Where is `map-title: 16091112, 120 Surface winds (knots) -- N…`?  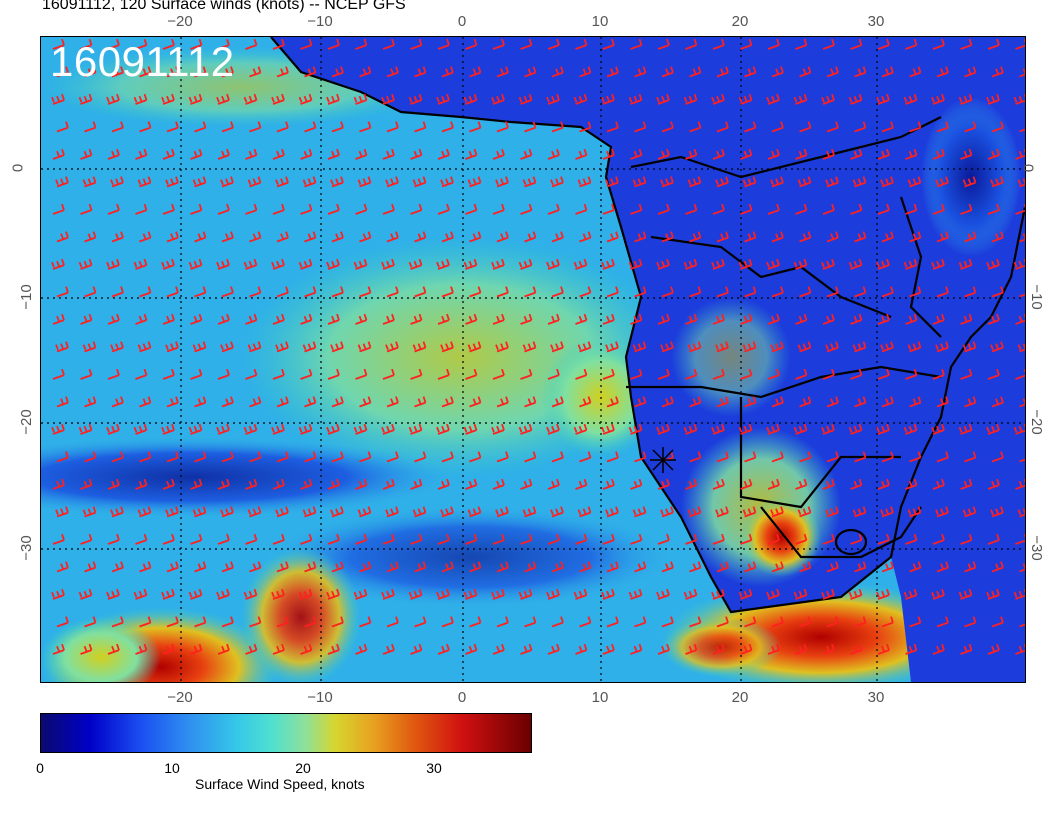 map-title: 16091112, 120 Surface winds (knots) -- N… is located at coordinates (224, 6).